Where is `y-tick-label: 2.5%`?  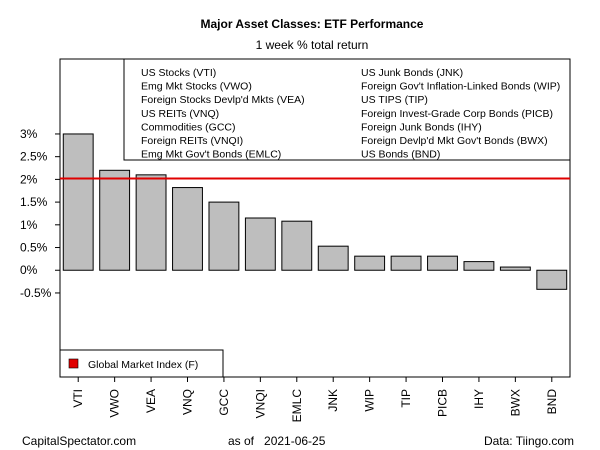
y-tick-label: 2.5% is located at coordinates (34, 157).